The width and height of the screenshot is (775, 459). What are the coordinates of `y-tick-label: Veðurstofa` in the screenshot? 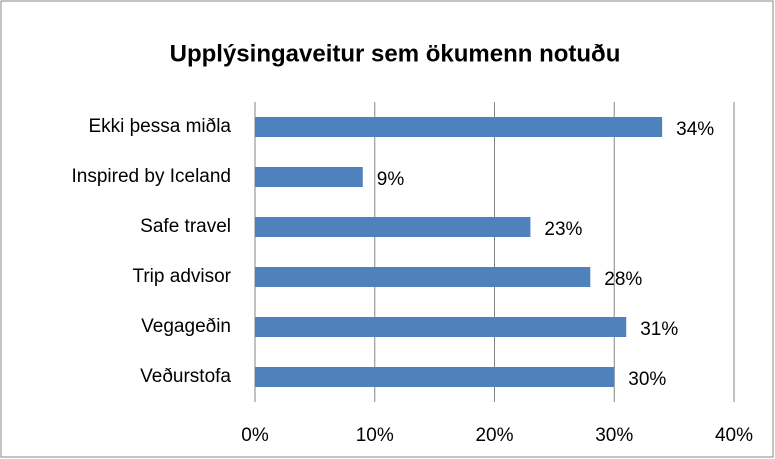 It's located at (185, 376).